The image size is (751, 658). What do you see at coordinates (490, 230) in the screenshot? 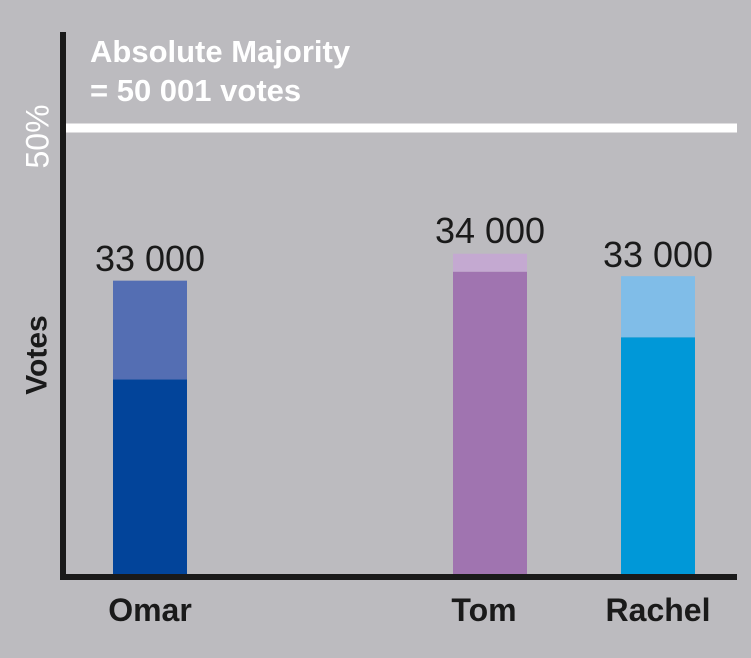
I see `value-label-tom: 34 000` at bounding box center [490, 230].